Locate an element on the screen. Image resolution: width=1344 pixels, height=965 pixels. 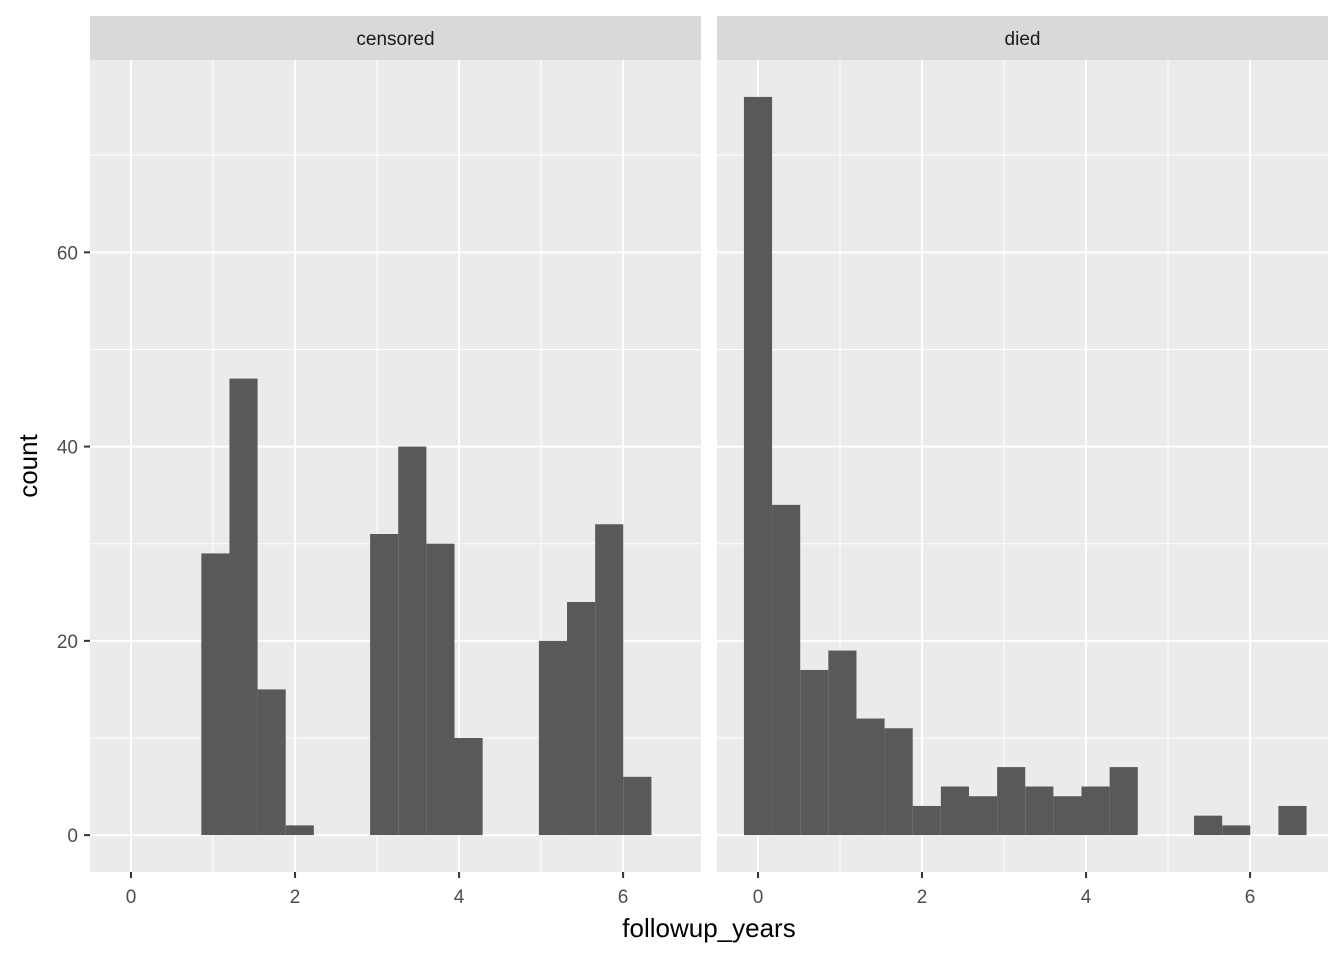
y-tick-label: 20 is located at coordinates (67, 642).